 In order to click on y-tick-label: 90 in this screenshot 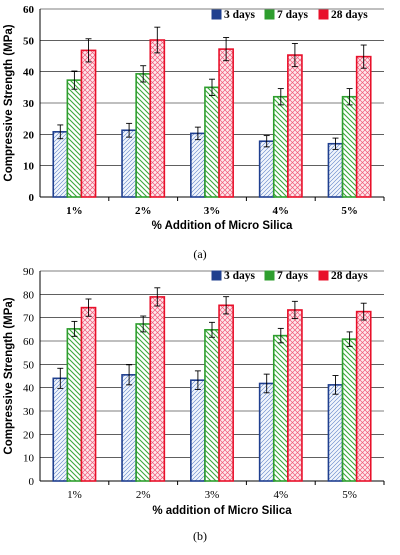, I will do `click(29, 272)`.